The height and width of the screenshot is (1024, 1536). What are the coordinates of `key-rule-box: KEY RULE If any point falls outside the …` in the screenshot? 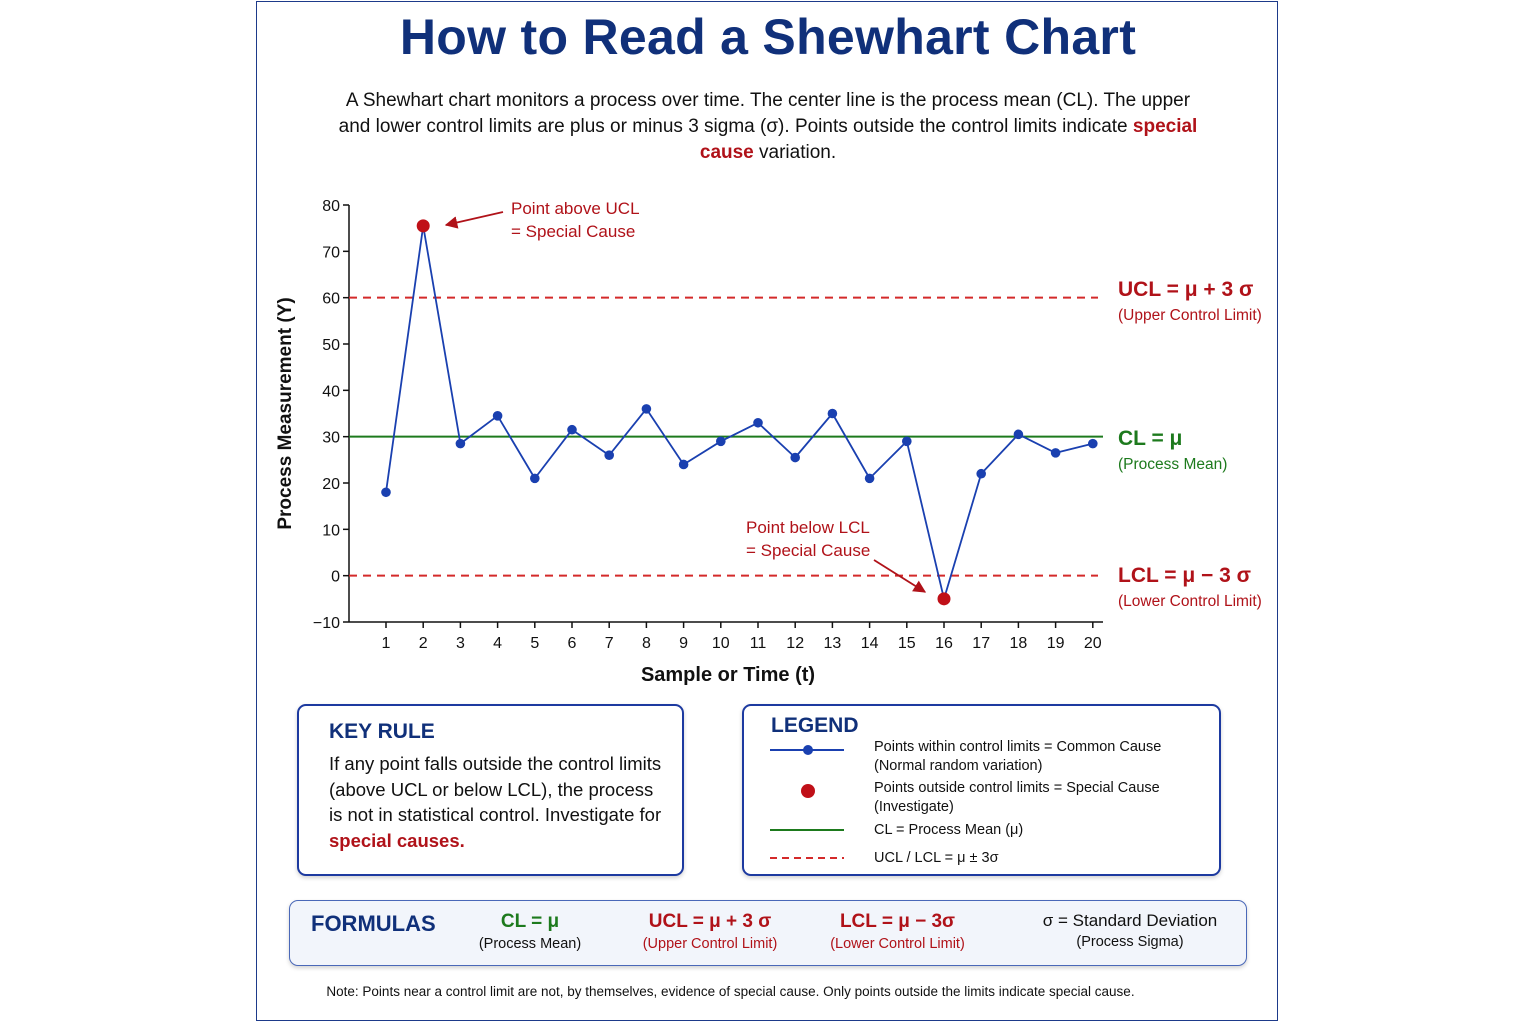 It's located at (490, 790).